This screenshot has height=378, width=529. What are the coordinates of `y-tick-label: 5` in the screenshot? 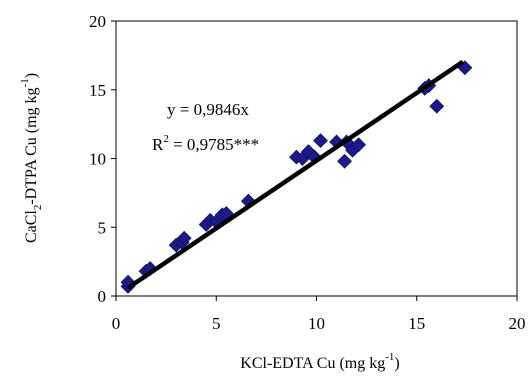 It's located at (102, 227).